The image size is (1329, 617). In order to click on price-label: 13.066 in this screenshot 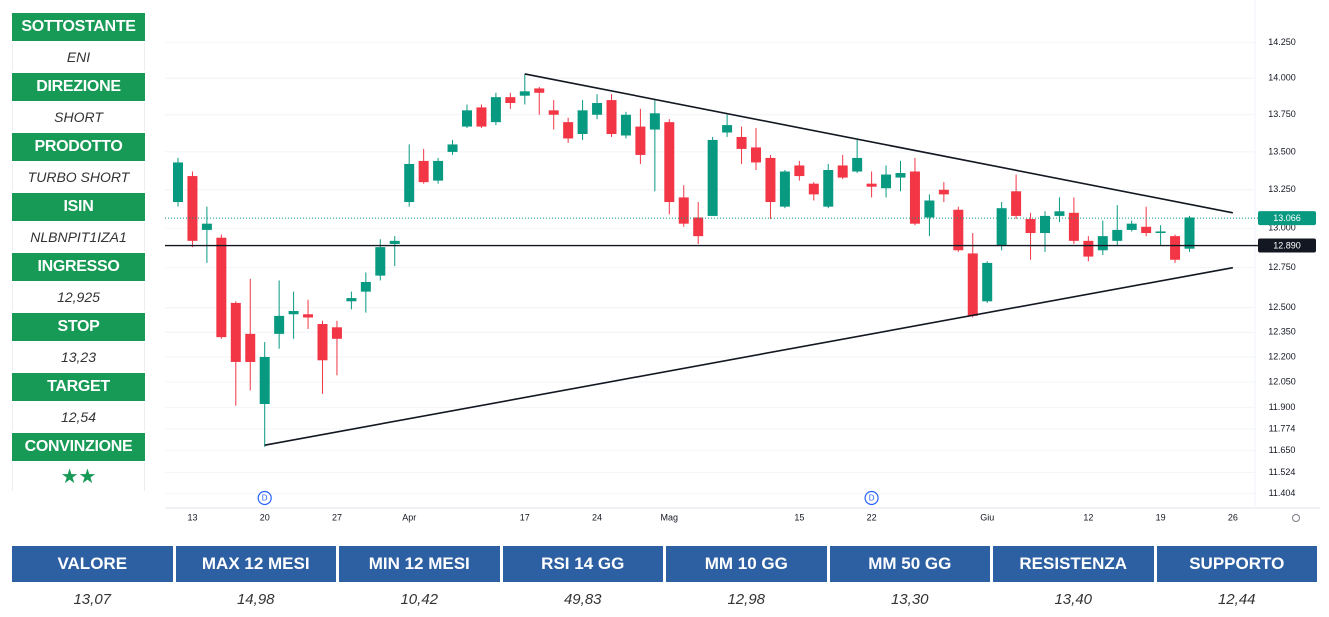, I will do `click(1287, 218)`.